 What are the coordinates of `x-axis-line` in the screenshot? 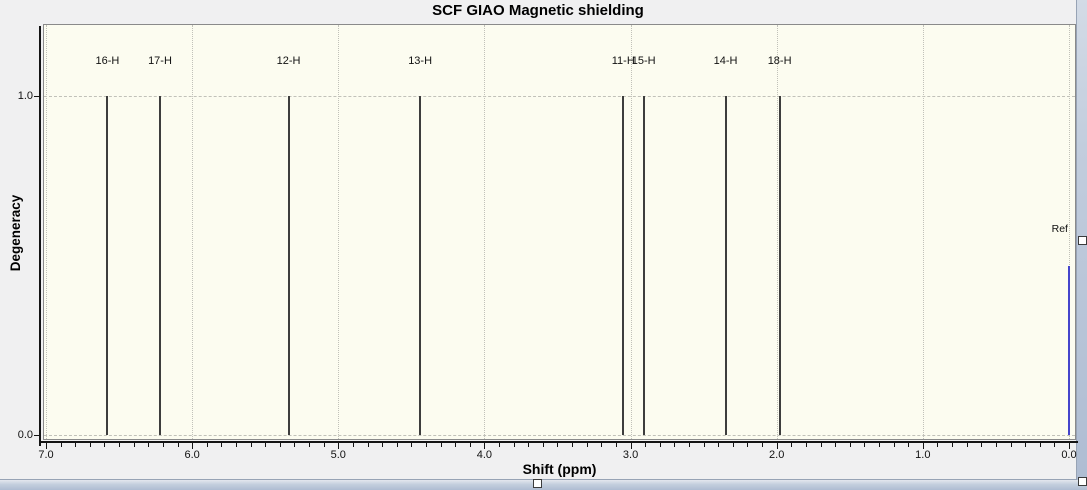 It's located at (559, 442).